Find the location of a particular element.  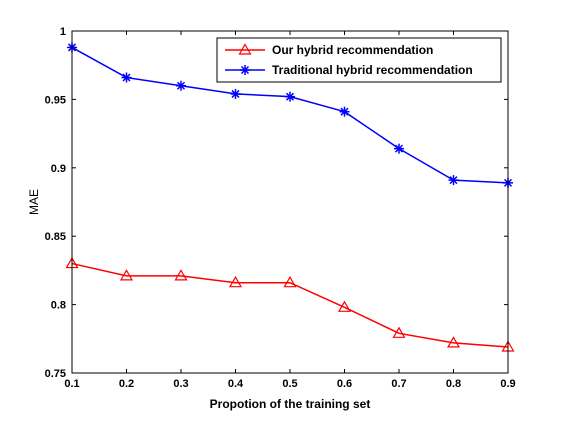

y-tick-label: 0.75 is located at coordinates (55, 374).